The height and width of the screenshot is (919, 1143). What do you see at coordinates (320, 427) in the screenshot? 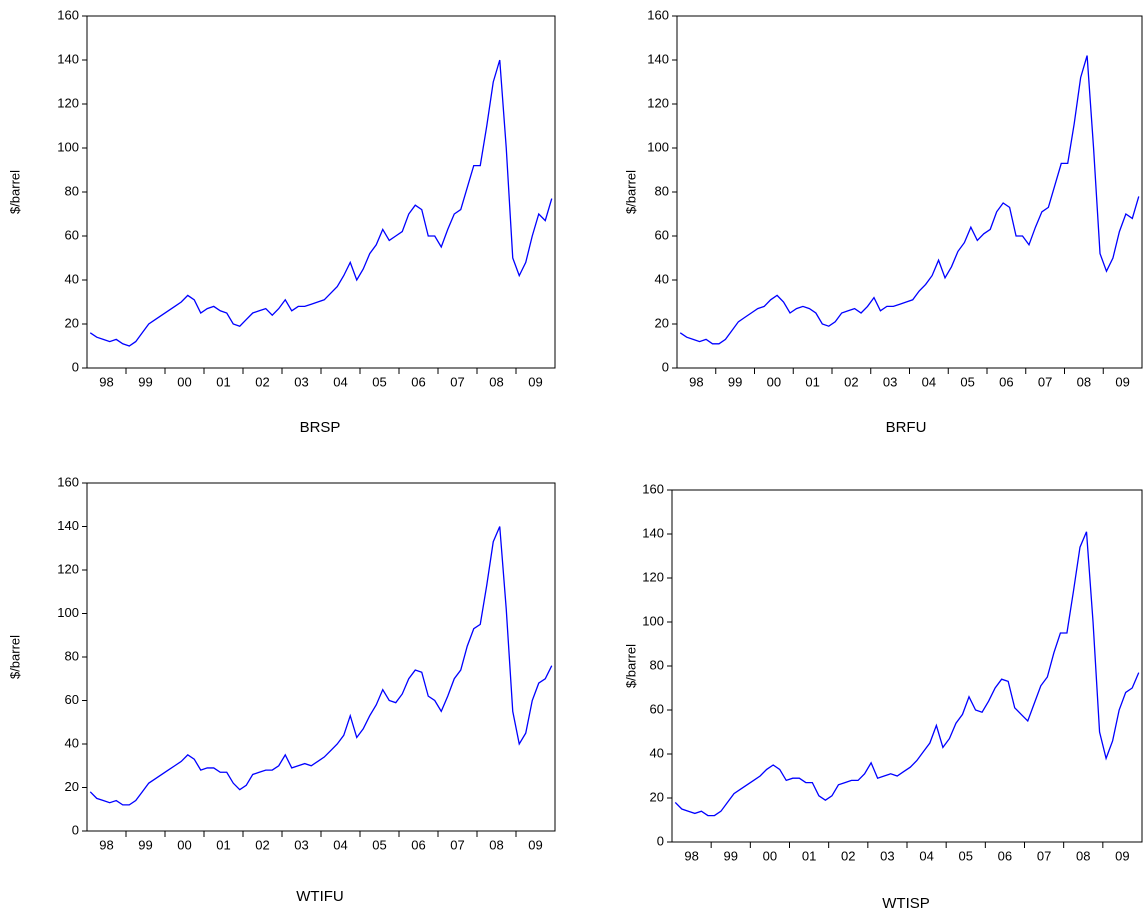
I see `panel-title: BRSP` at bounding box center [320, 427].